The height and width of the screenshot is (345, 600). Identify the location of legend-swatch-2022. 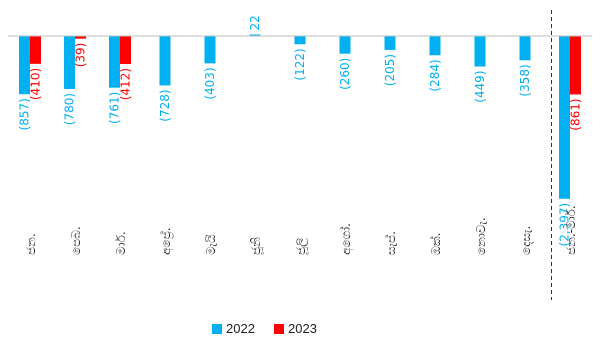
(217, 329).